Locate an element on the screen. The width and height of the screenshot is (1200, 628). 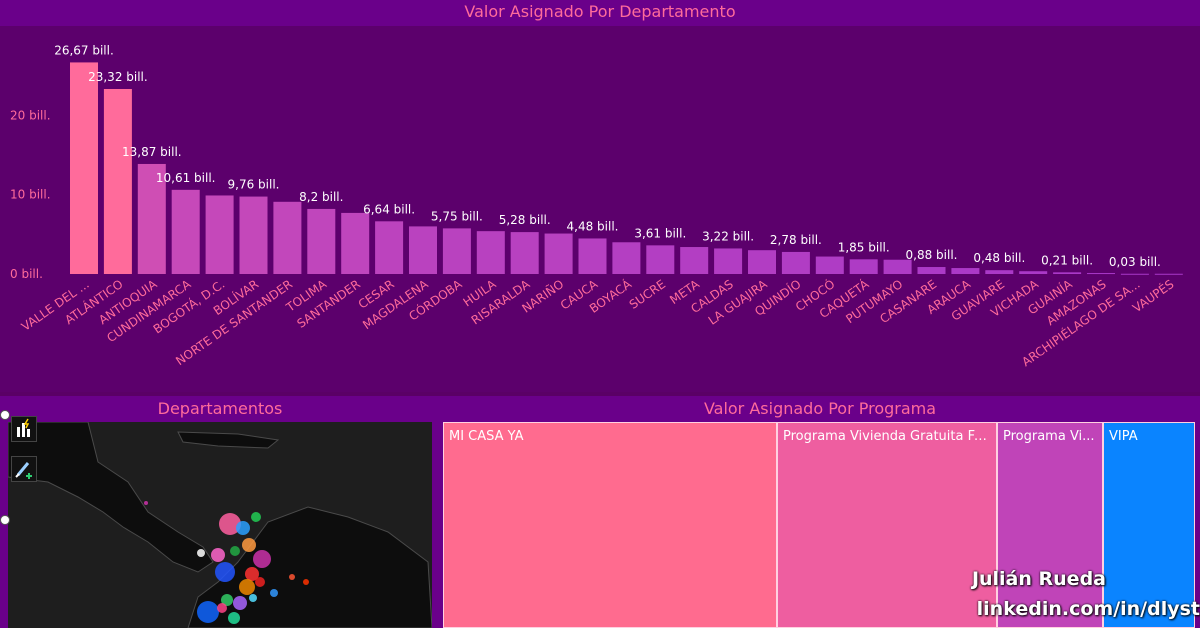
treemap-tile-4: VIPA is located at coordinates (1149, 525).